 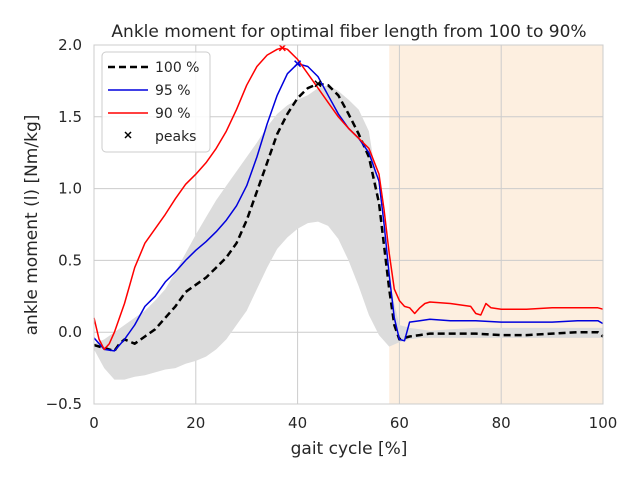 I want to click on legend-label-90: 90 %, so click(x=173, y=114).